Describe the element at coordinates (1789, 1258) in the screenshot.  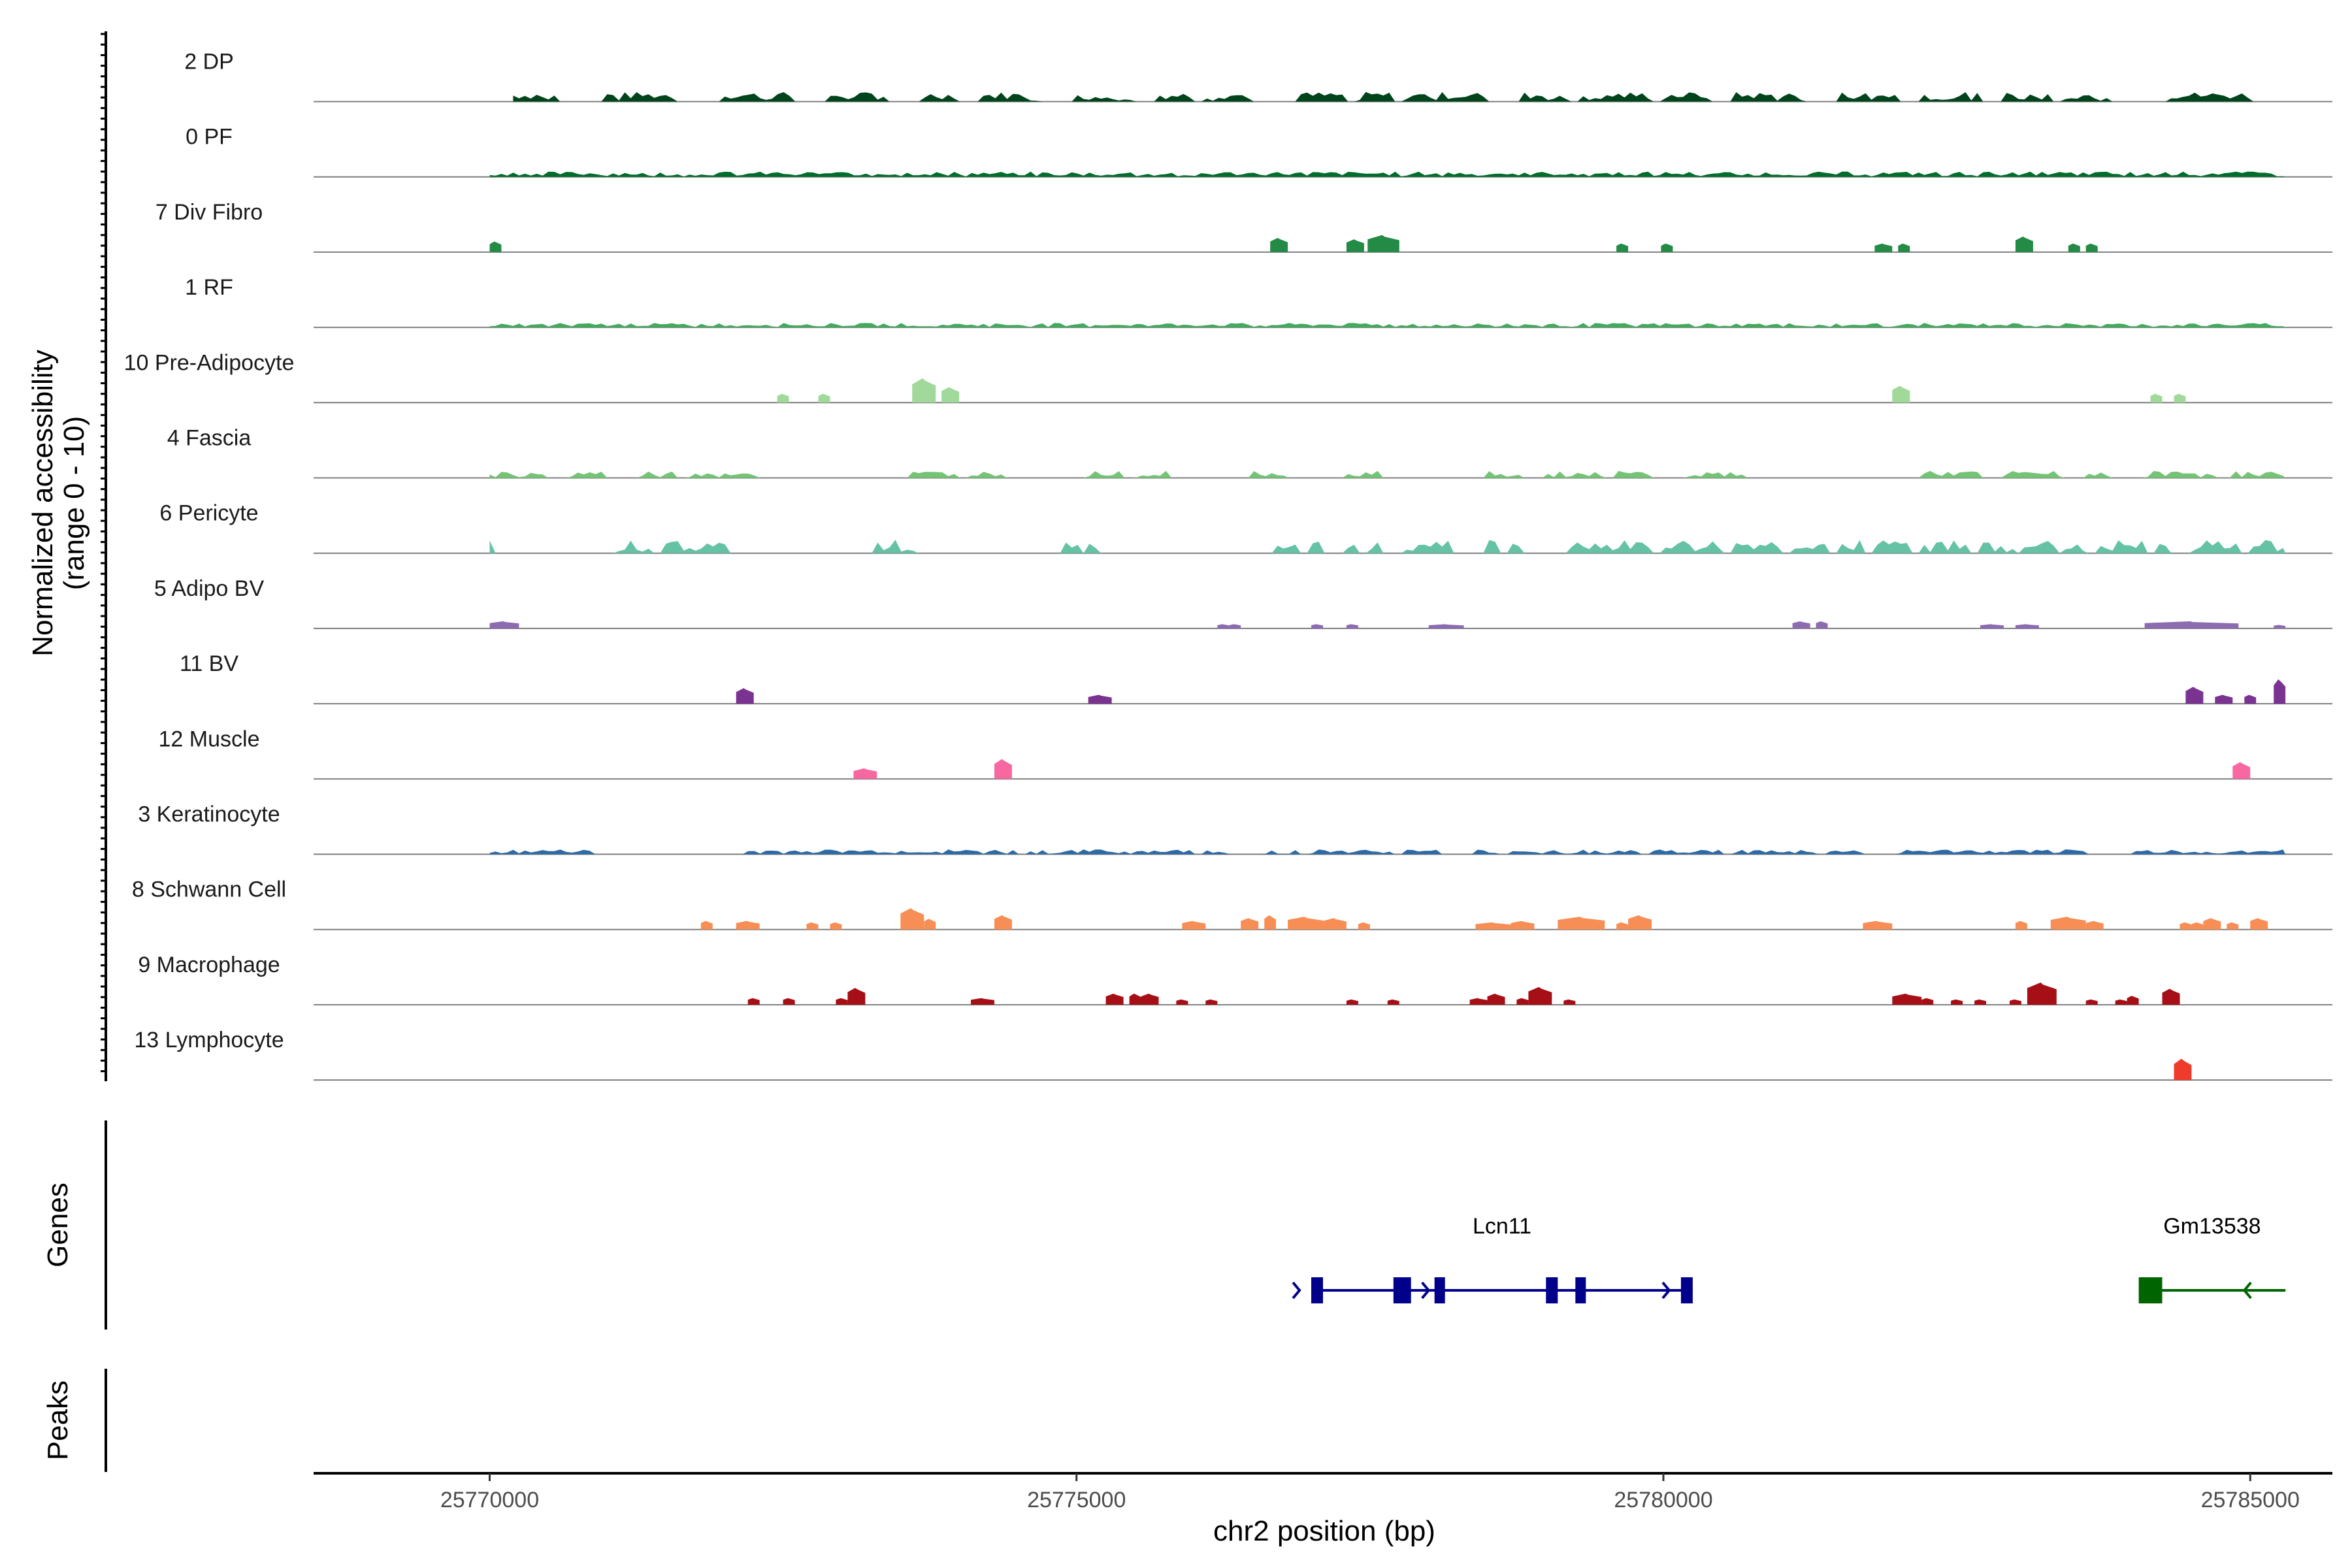
I see `gene-annotations: Lcn11 Gm13538` at that location.